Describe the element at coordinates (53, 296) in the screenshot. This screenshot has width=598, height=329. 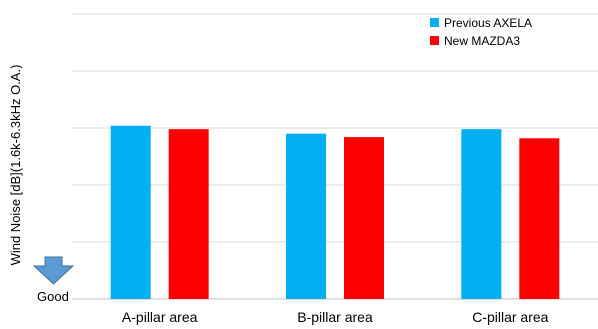
I see `good-label: Good` at that location.